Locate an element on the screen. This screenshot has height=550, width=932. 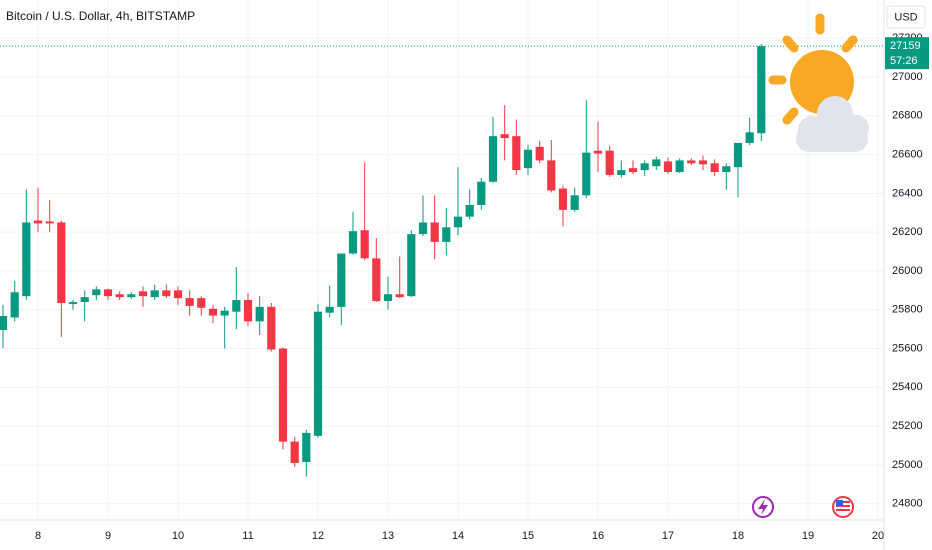
x-tick-label: 19 is located at coordinates (808, 536).